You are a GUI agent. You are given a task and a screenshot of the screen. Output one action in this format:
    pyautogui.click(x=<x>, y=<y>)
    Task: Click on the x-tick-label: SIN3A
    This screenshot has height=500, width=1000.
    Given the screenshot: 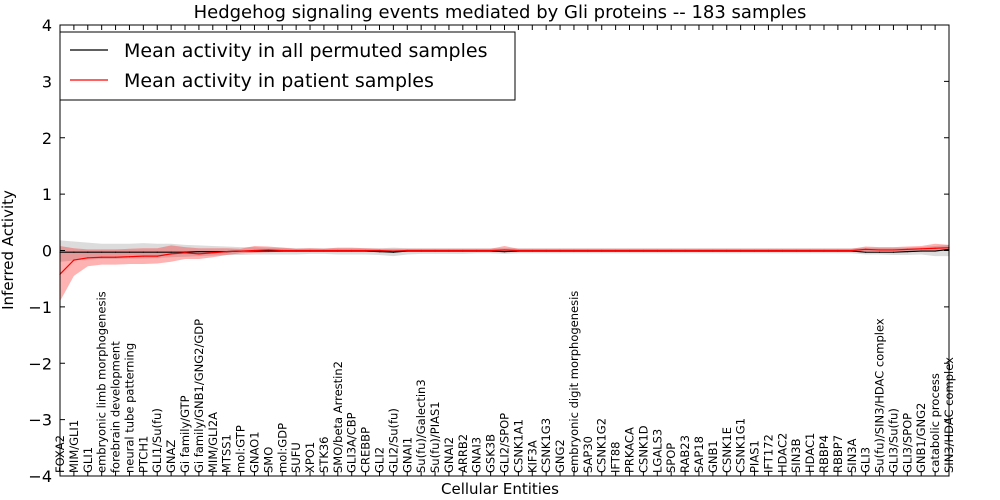 What is the action you would take?
    pyautogui.click(x=852, y=455)
    